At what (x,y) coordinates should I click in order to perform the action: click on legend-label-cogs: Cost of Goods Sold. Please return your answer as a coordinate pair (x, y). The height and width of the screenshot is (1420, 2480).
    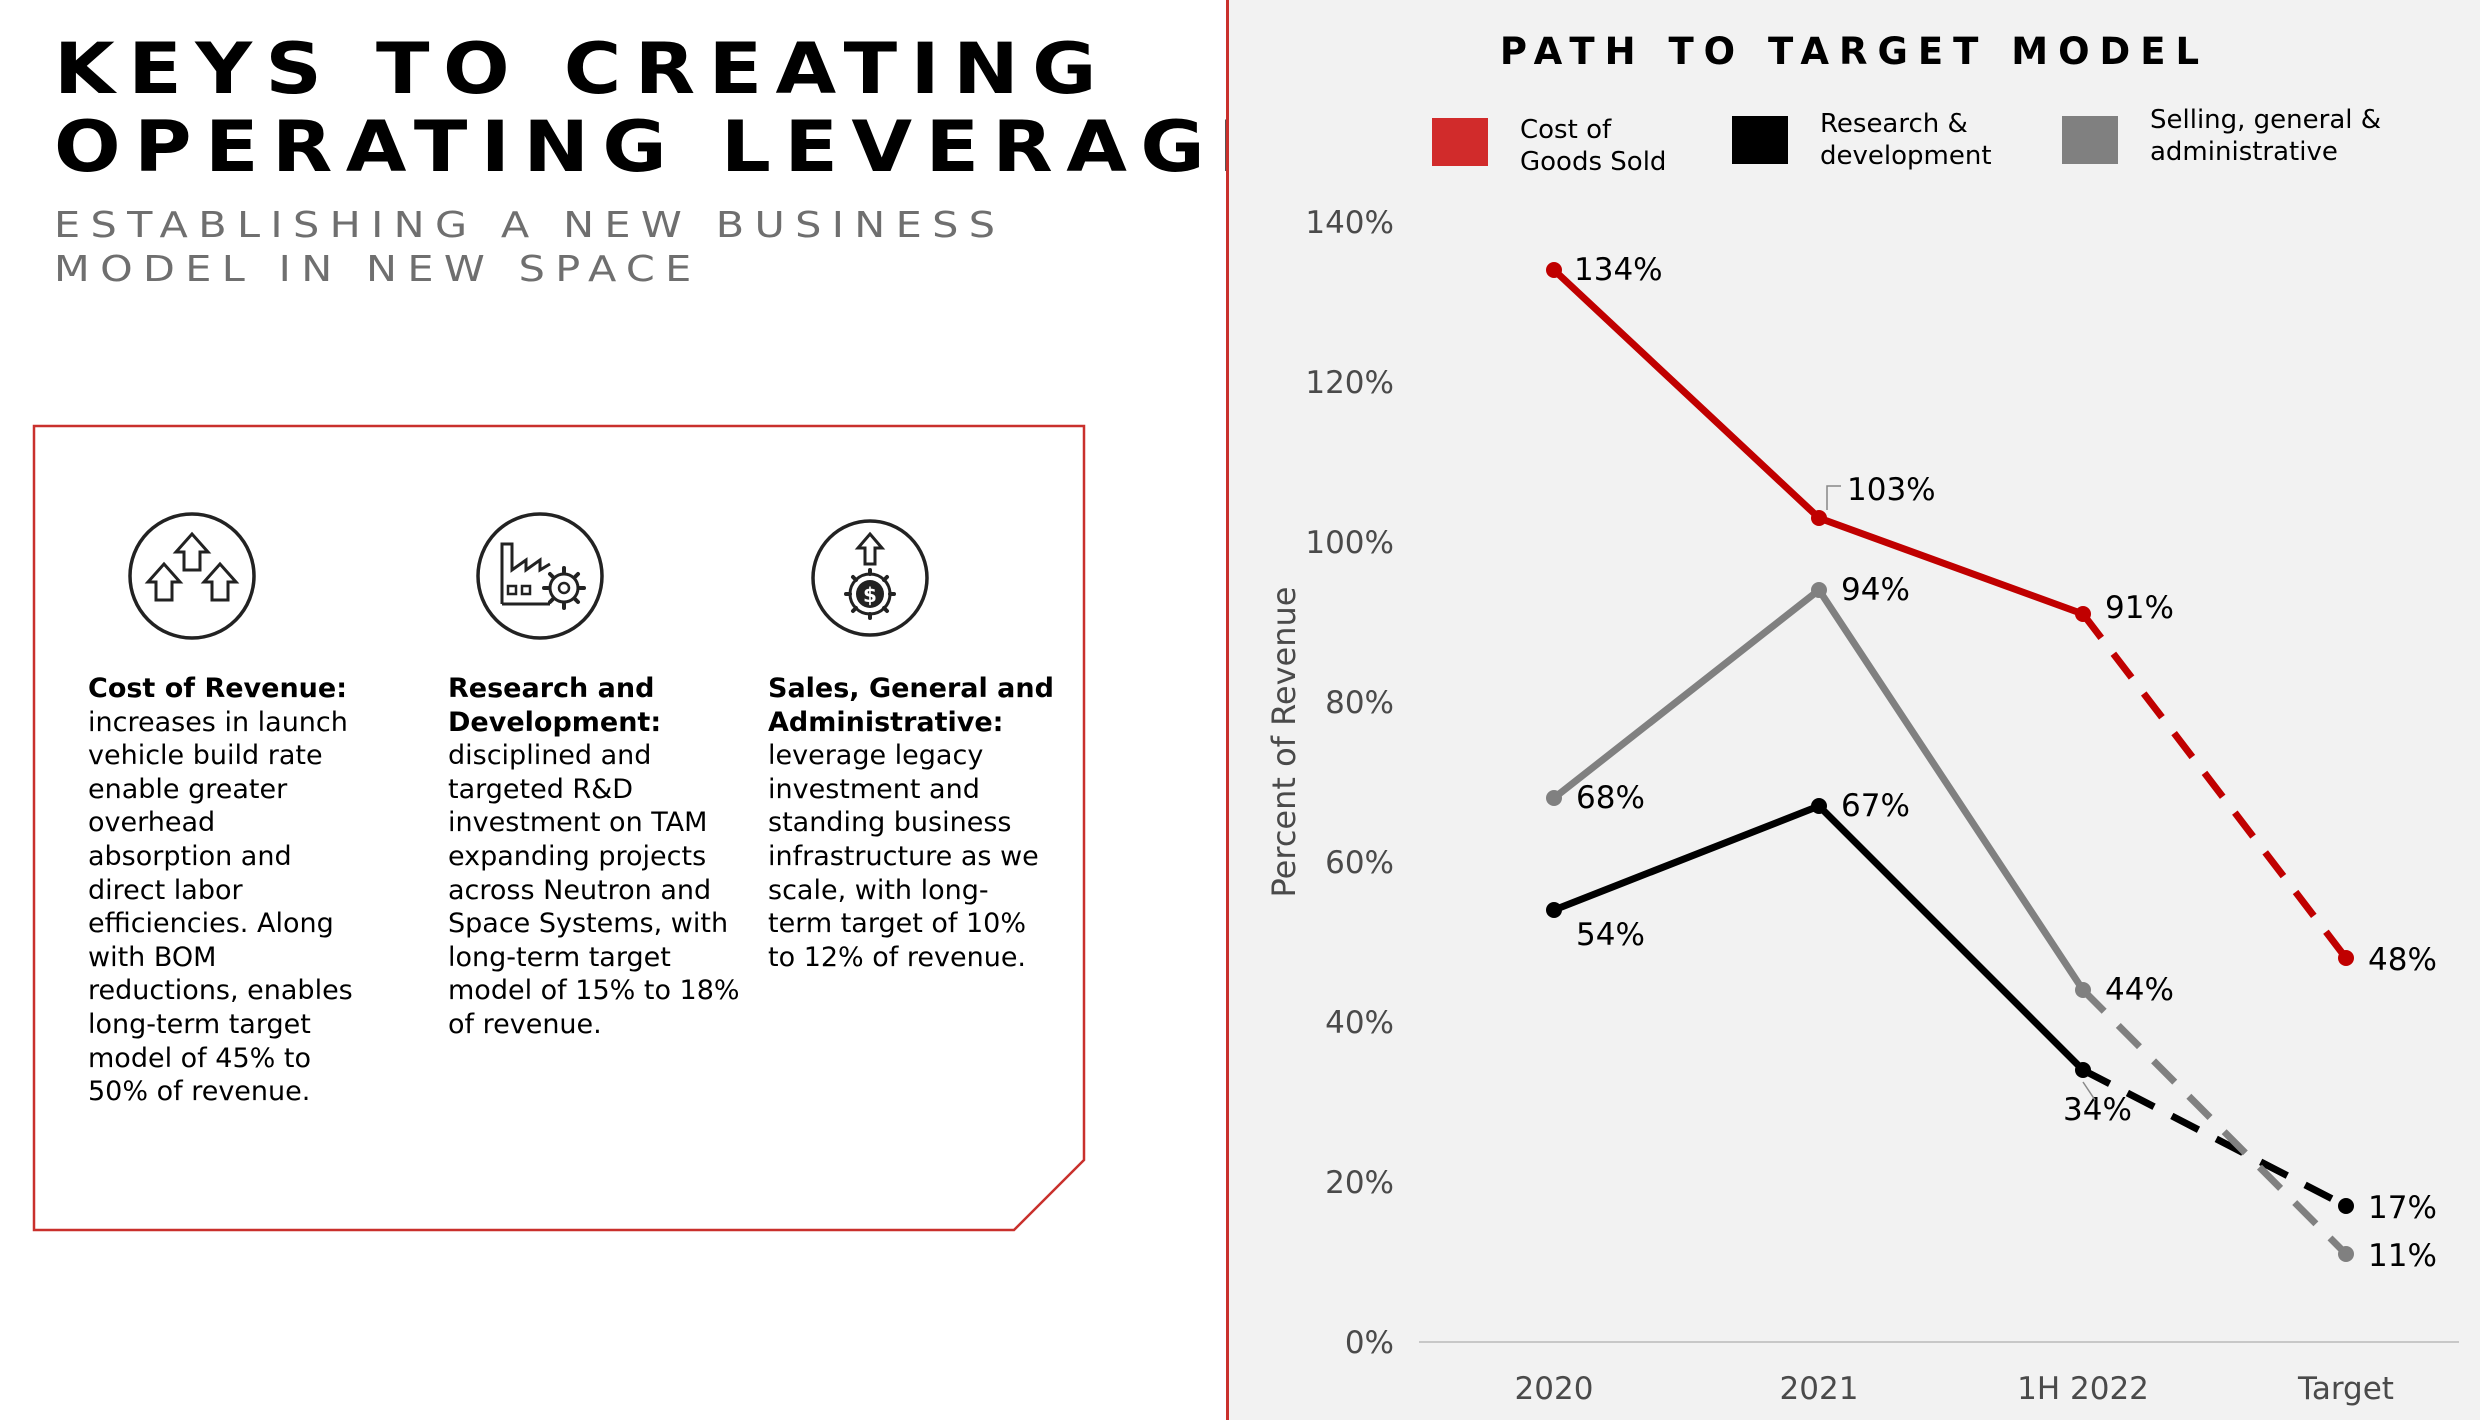
    Looking at the image, I should click on (1593, 146).